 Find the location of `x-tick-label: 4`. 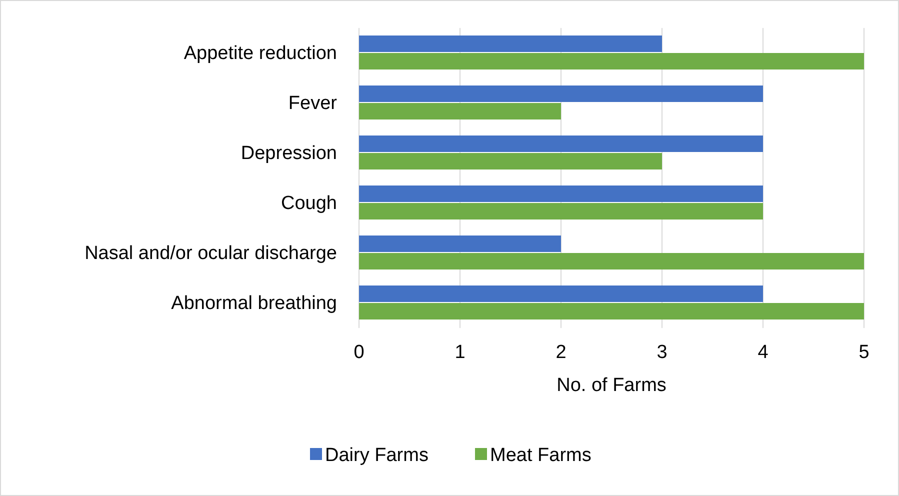

x-tick-label: 4 is located at coordinates (763, 352).